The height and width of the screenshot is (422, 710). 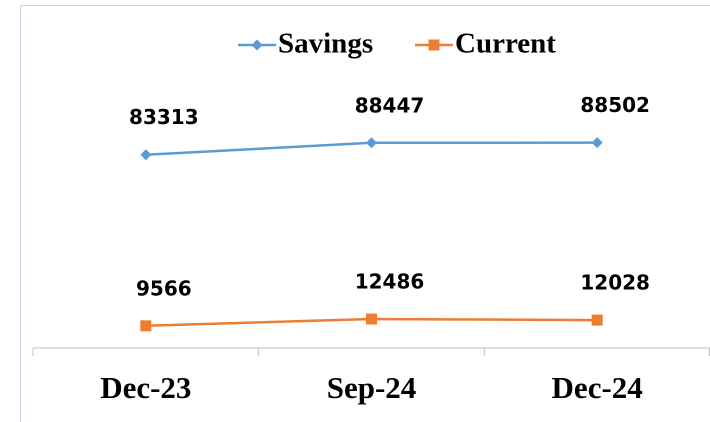 What do you see at coordinates (615, 283) in the screenshot?
I see `data-label: 12028` at bounding box center [615, 283].